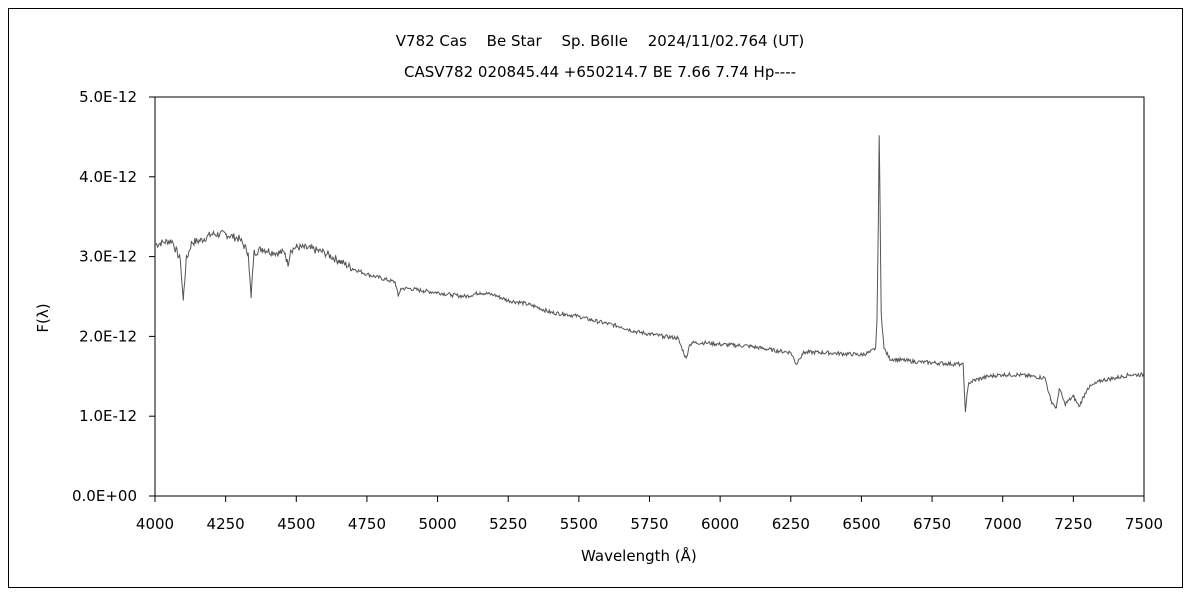 Image resolution: width=1200 pixels, height=600 pixels. What do you see at coordinates (108, 416) in the screenshot?
I see `y-tick-label: 1.0E-12` at bounding box center [108, 416].